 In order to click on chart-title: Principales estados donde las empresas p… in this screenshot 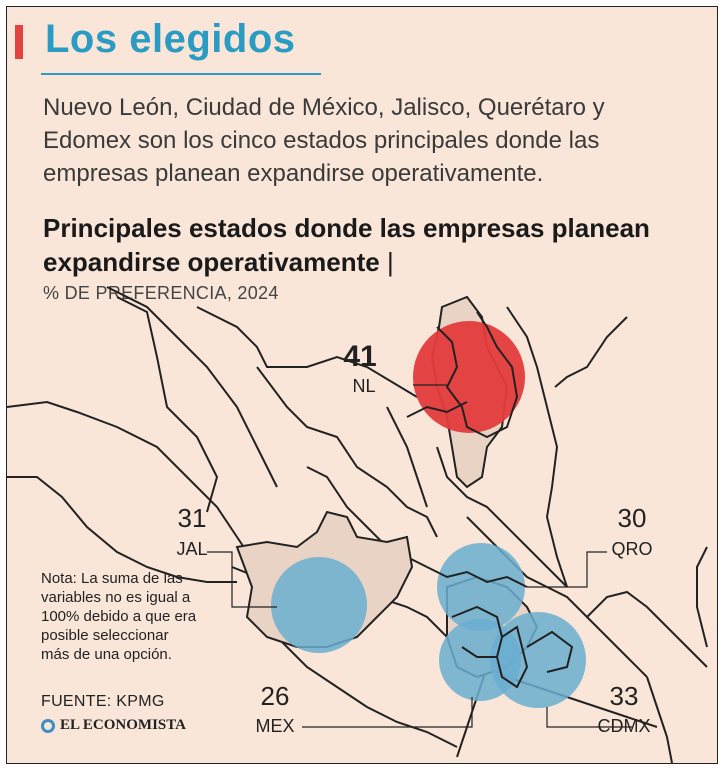, I will do `click(363, 245)`.